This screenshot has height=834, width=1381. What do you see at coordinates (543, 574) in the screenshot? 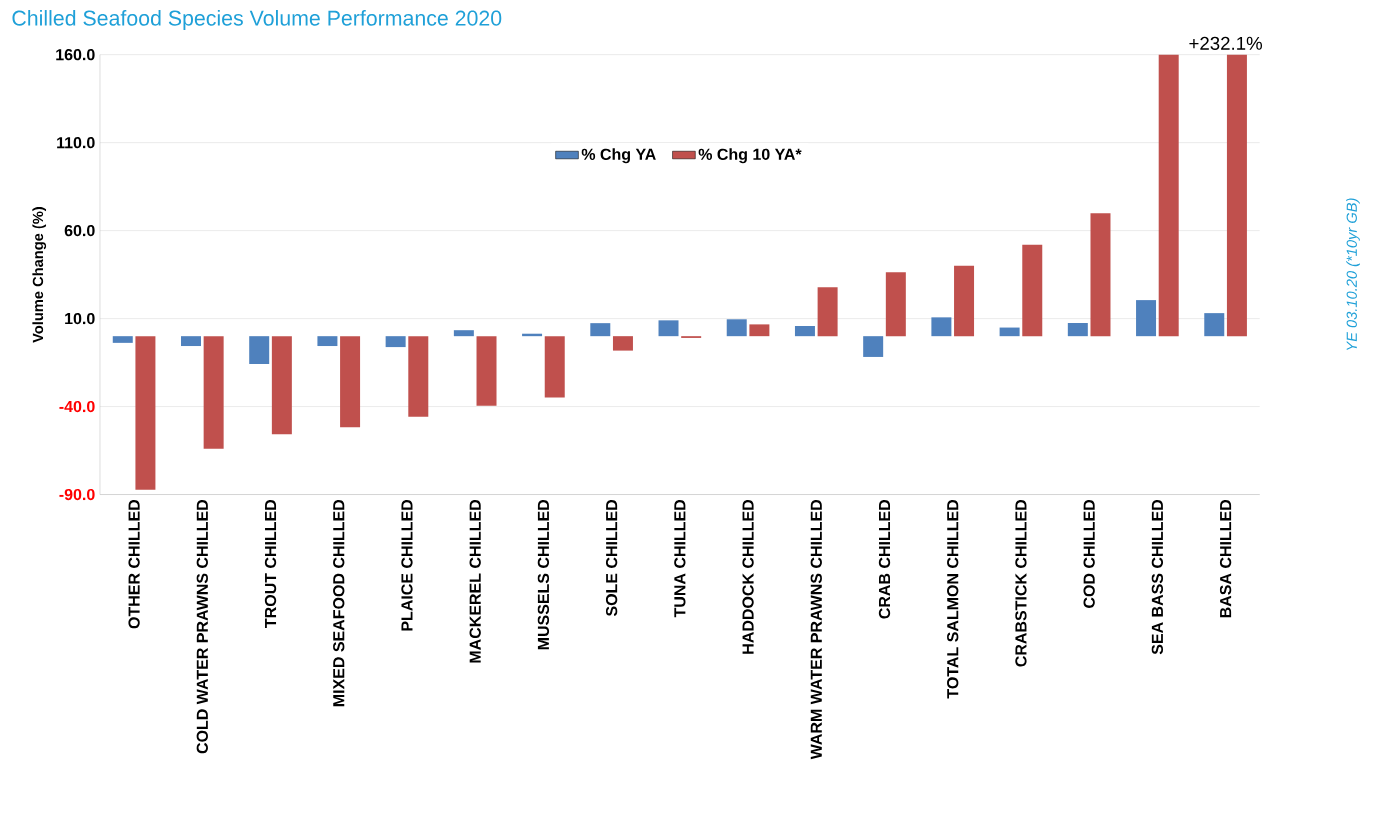
I see `x-tick-label: MUSSELS CHILLED` at bounding box center [543, 574].